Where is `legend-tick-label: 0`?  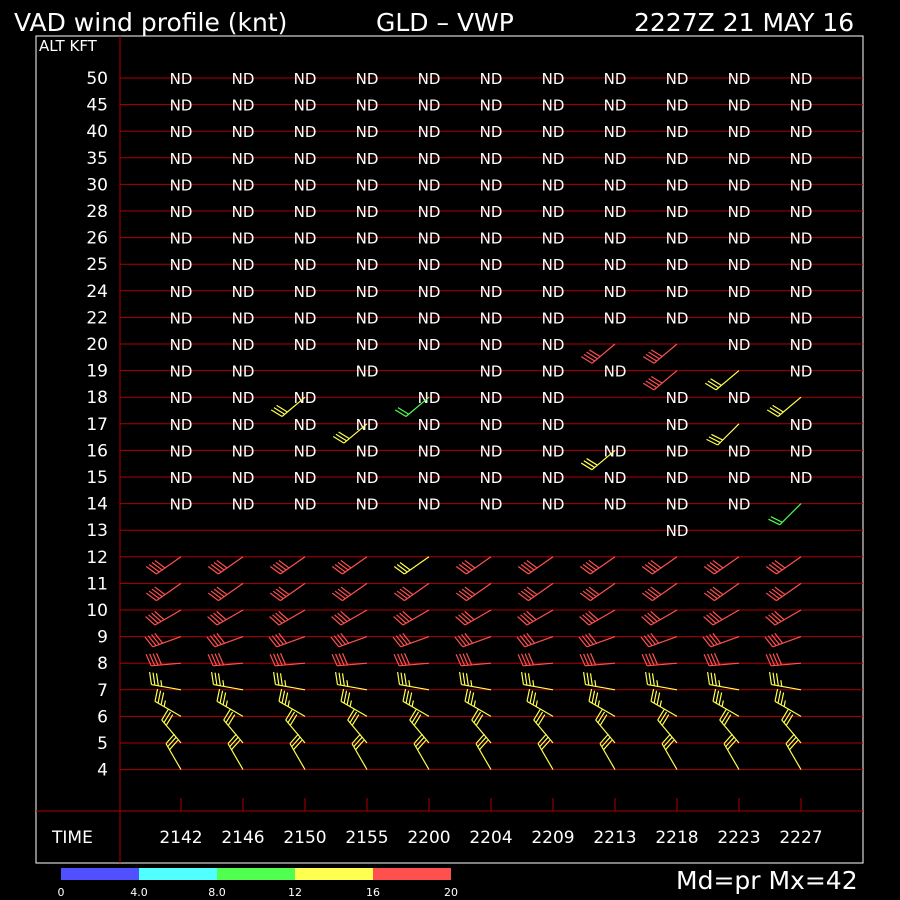
legend-tick-label: 0 is located at coordinates (61, 892).